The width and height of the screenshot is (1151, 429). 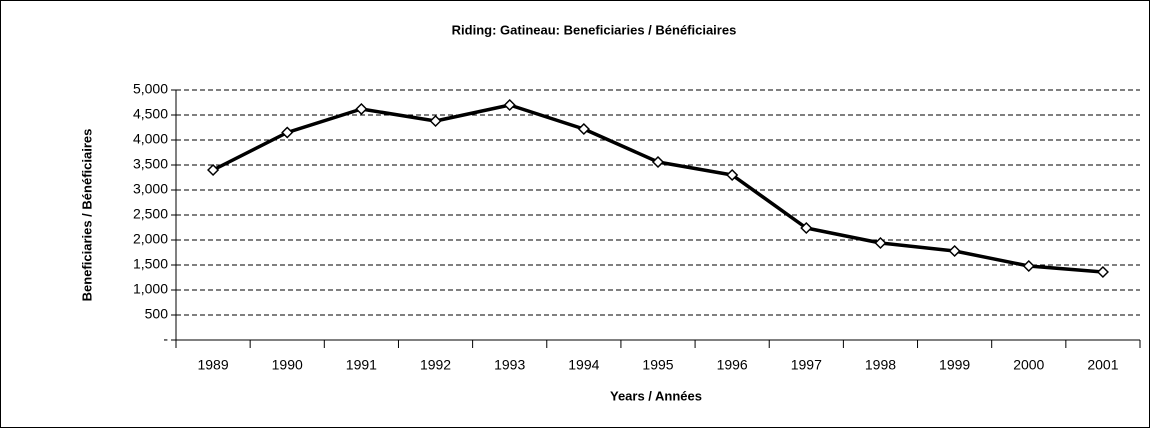 I want to click on x-tick-label: 2000, so click(x=1028, y=365).